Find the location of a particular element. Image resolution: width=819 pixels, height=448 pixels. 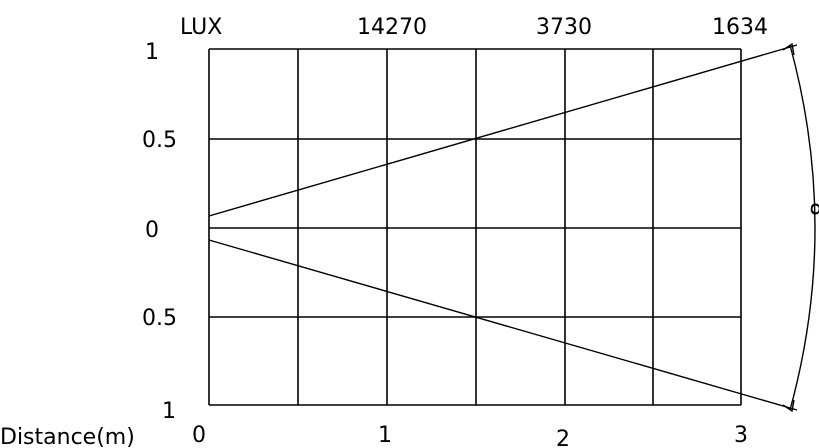

lux-label: LUX is located at coordinates (201, 27).